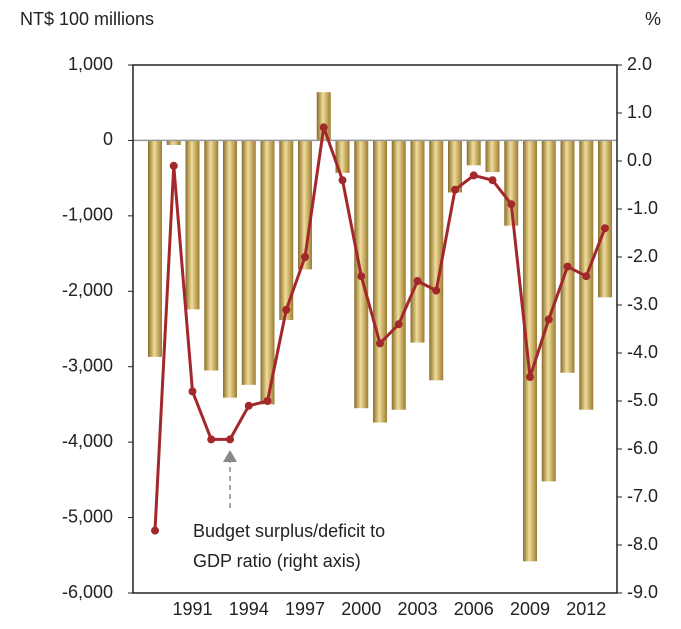  I want to click on x-tick-label: 2009, so click(530, 609).